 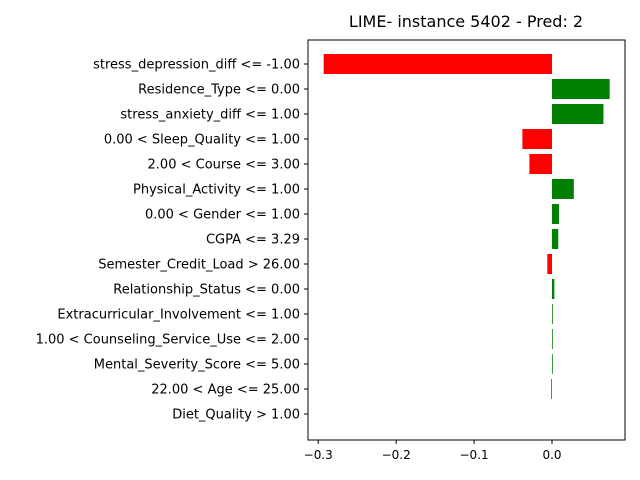 I want to click on x-tick-label: −0.3, so click(x=318, y=455).